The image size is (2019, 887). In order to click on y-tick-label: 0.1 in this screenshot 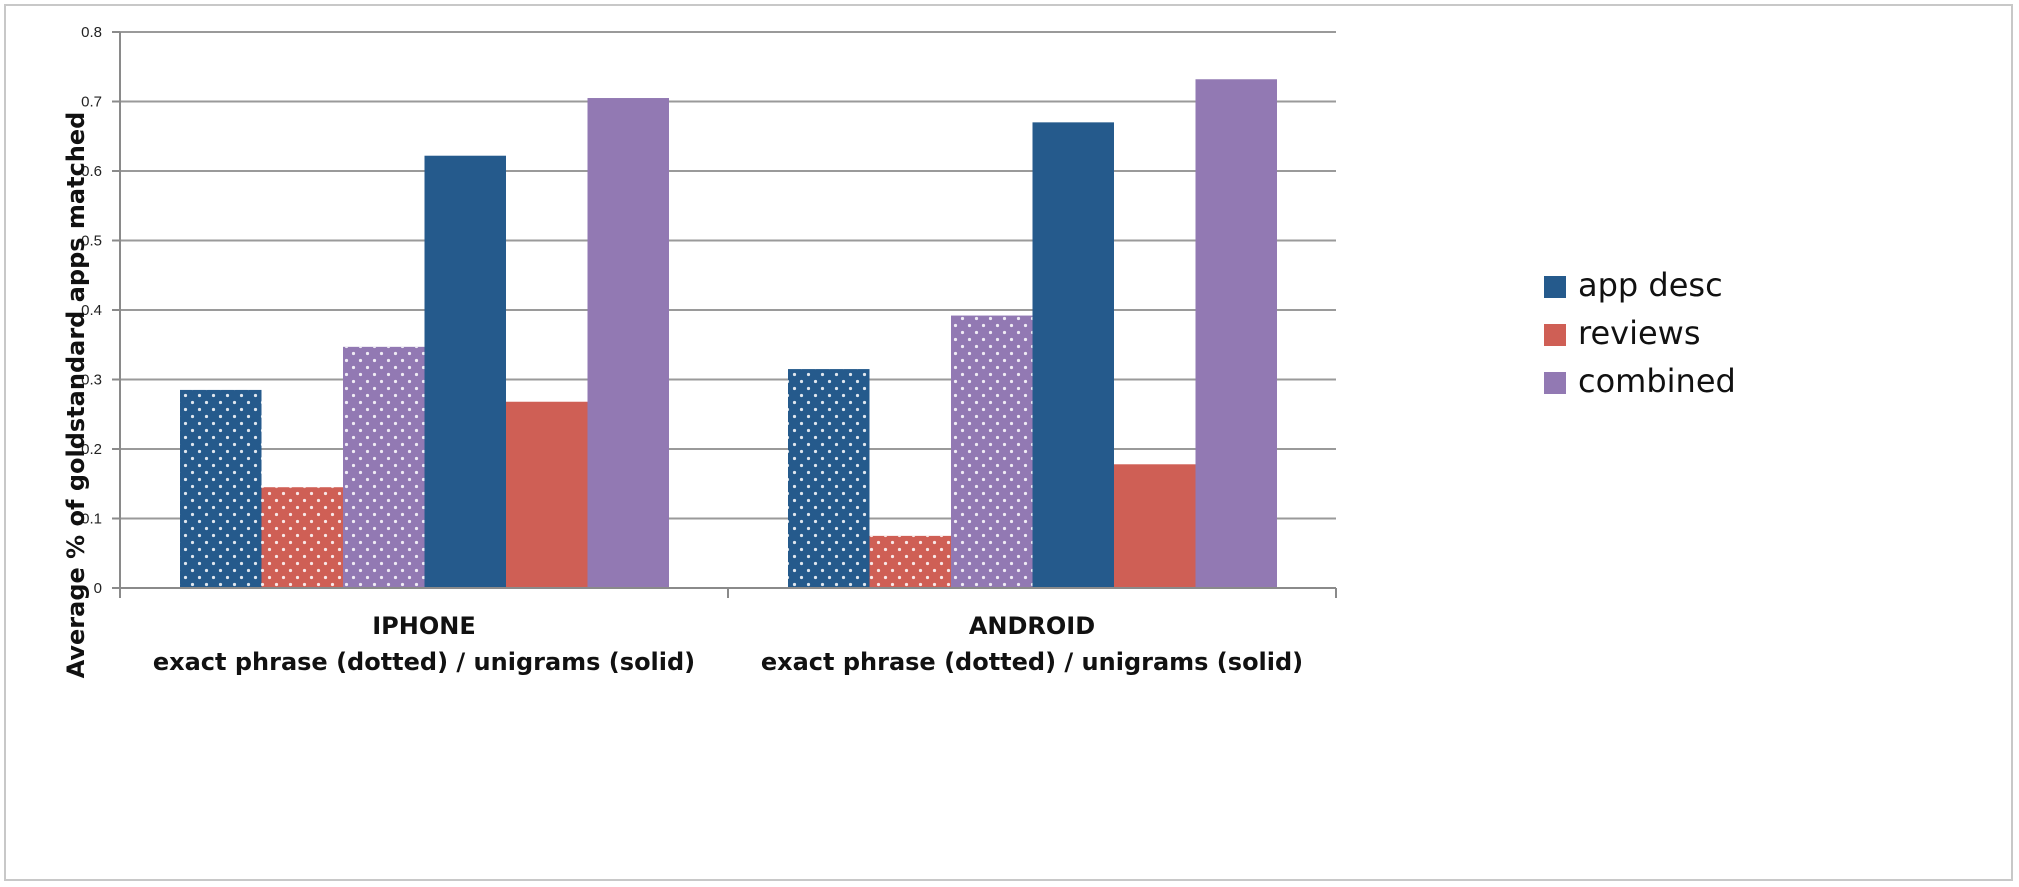, I will do `click(91, 519)`.